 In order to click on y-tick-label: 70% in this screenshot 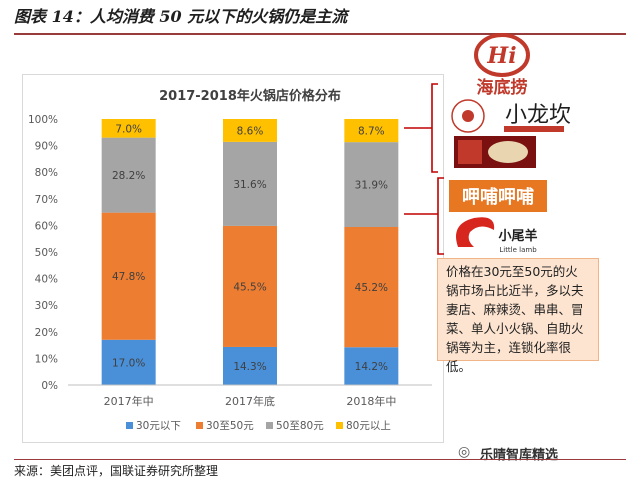, I will do `click(46, 200)`.